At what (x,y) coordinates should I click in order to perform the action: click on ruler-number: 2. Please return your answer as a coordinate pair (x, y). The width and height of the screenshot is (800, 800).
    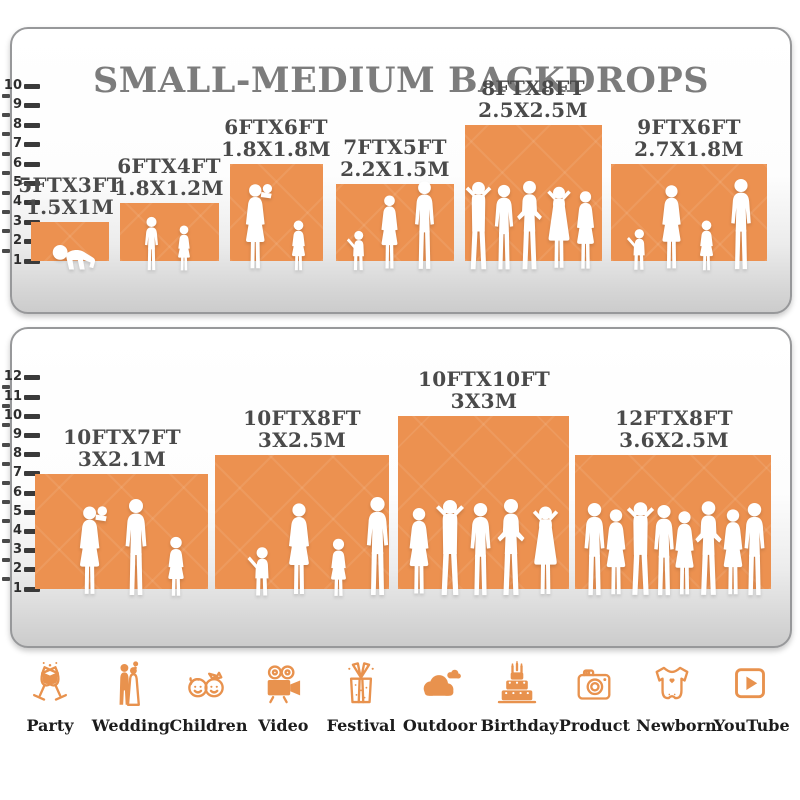
    Looking at the image, I should click on (17, 568).